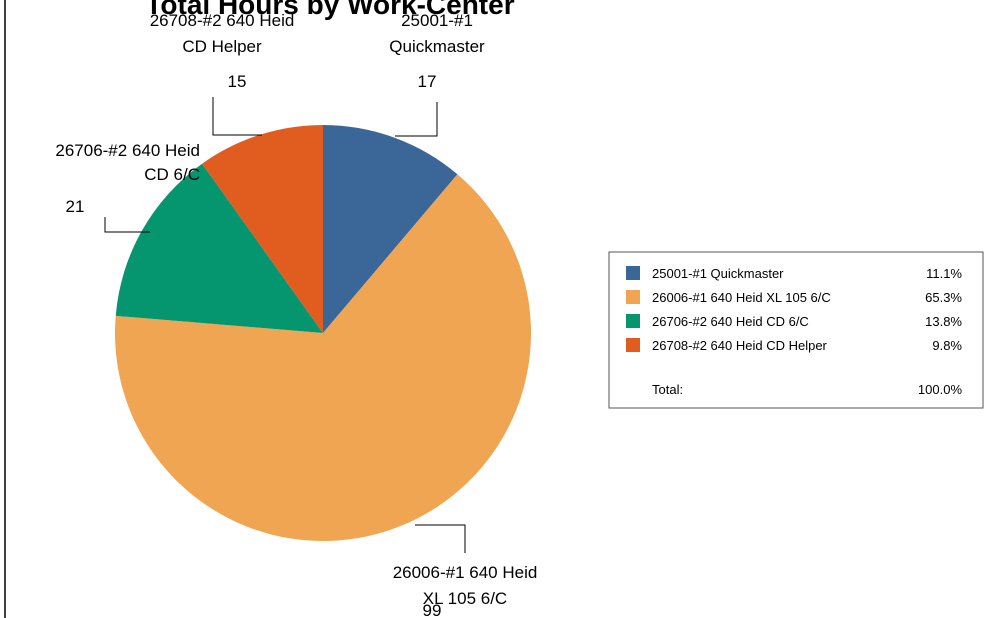 Image resolution: width=986 pixels, height=618 pixels. I want to click on slice-label: 26006-#1 640 Heid, so click(465, 572).